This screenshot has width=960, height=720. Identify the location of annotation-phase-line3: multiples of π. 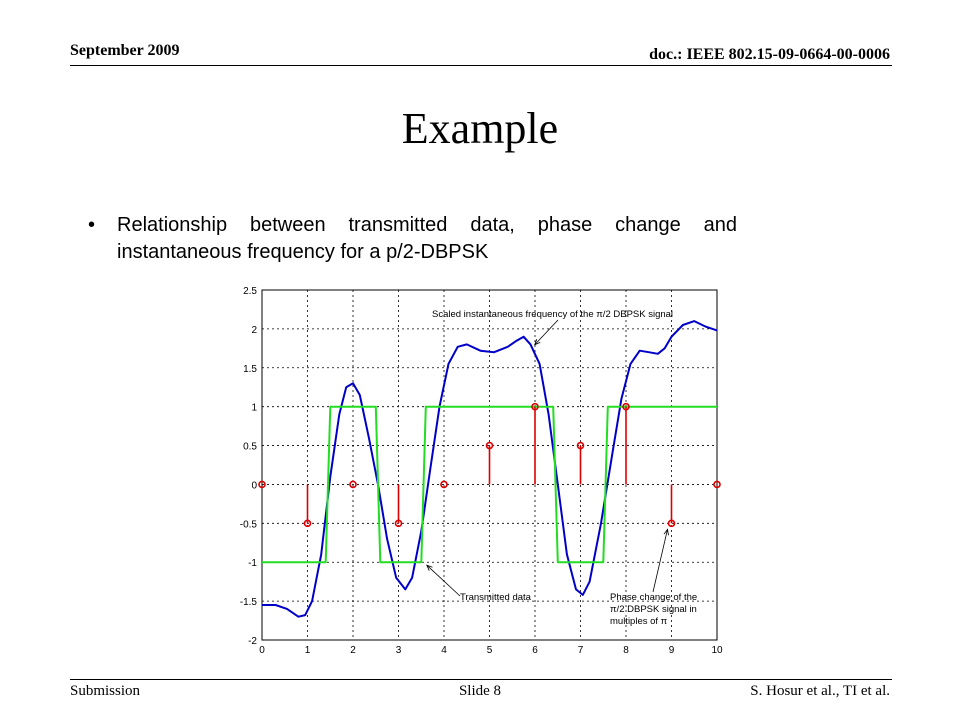
(639, 621).